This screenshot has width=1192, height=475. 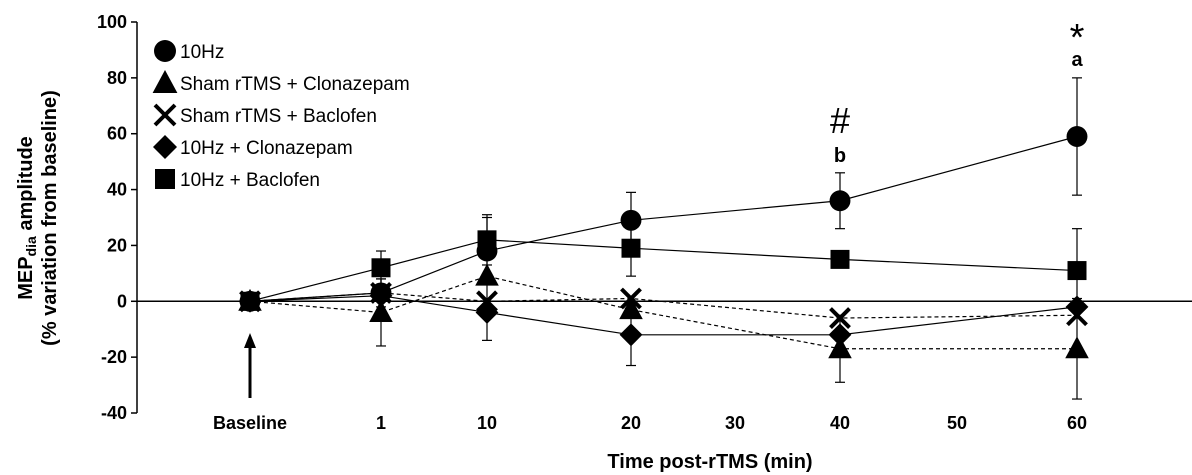 What do you see at coordinates (165, 179) in the screenshot?
I see `legend-marker-square` at bounding box center [165, 179].